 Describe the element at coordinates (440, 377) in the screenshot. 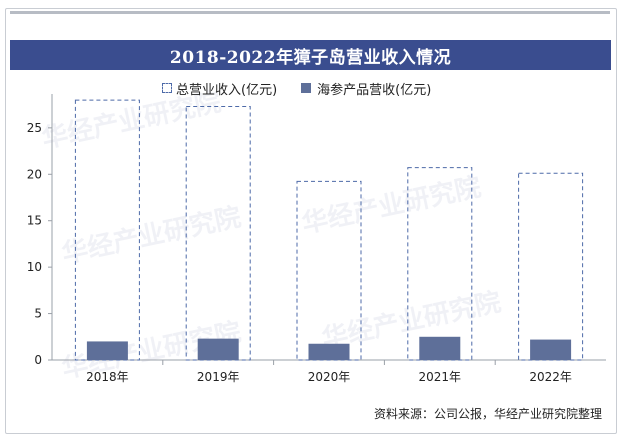

I see `x-tick-label: 2021年` at that location.